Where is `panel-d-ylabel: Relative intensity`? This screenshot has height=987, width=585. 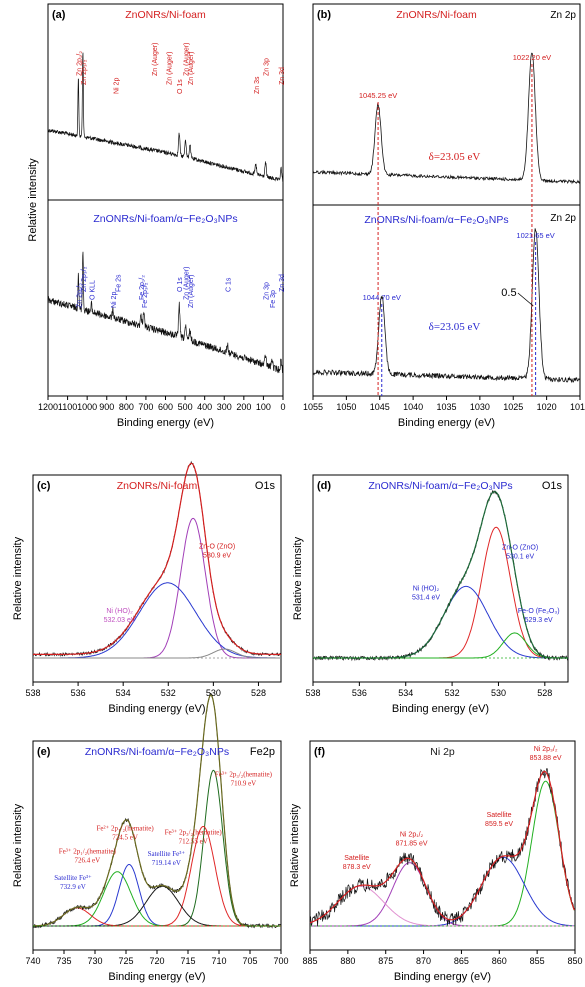
panel-d-ylabel: Relative intensity is located at coordinates (298, 578).